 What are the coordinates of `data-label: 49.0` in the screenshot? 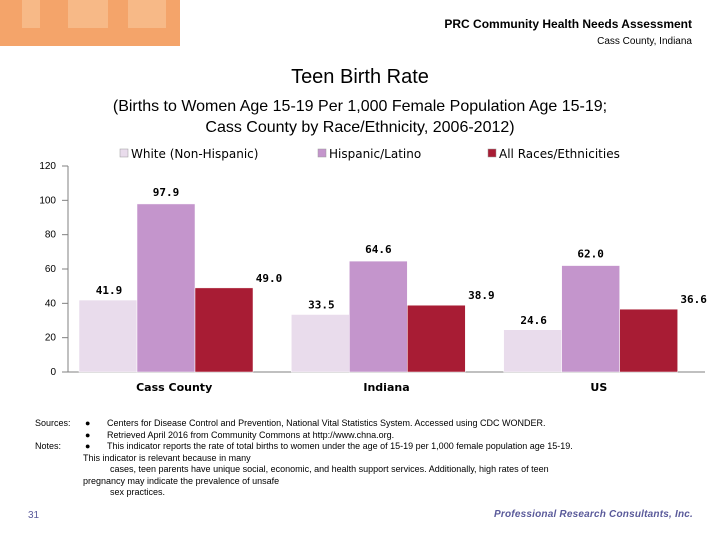 It's located at (269, 278).